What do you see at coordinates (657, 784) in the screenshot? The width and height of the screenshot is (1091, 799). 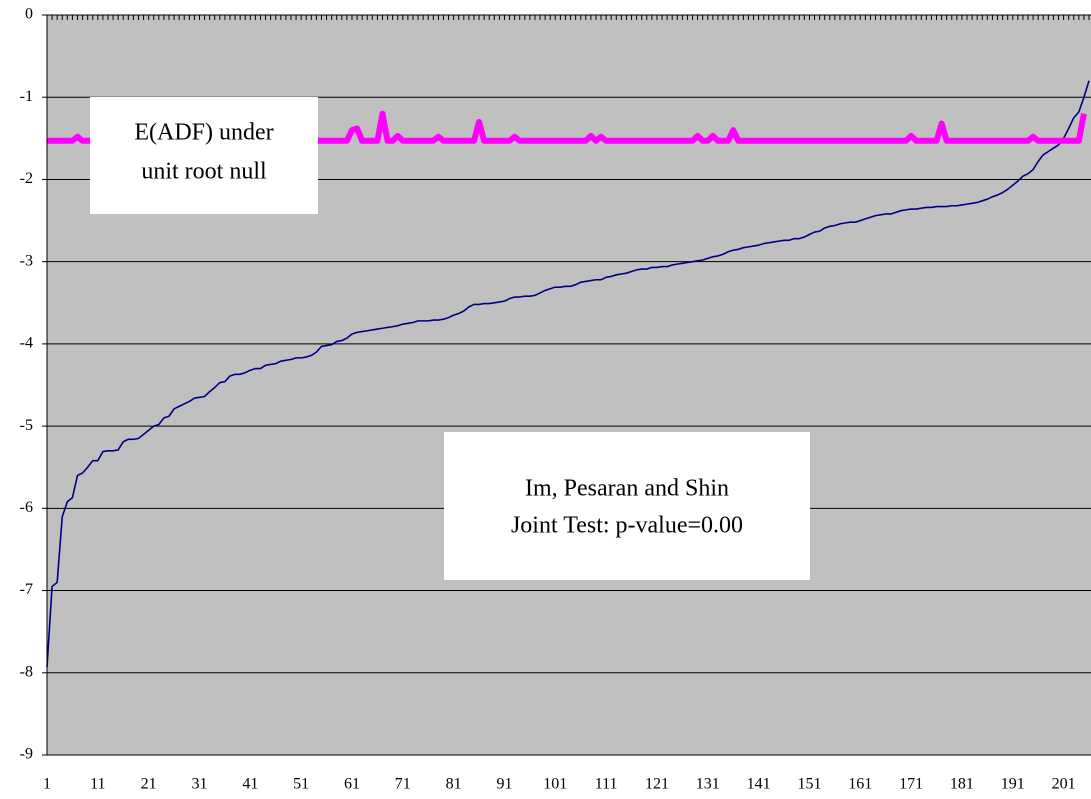 I see `x-tick-label: 121` at bounding box center [657, 784].